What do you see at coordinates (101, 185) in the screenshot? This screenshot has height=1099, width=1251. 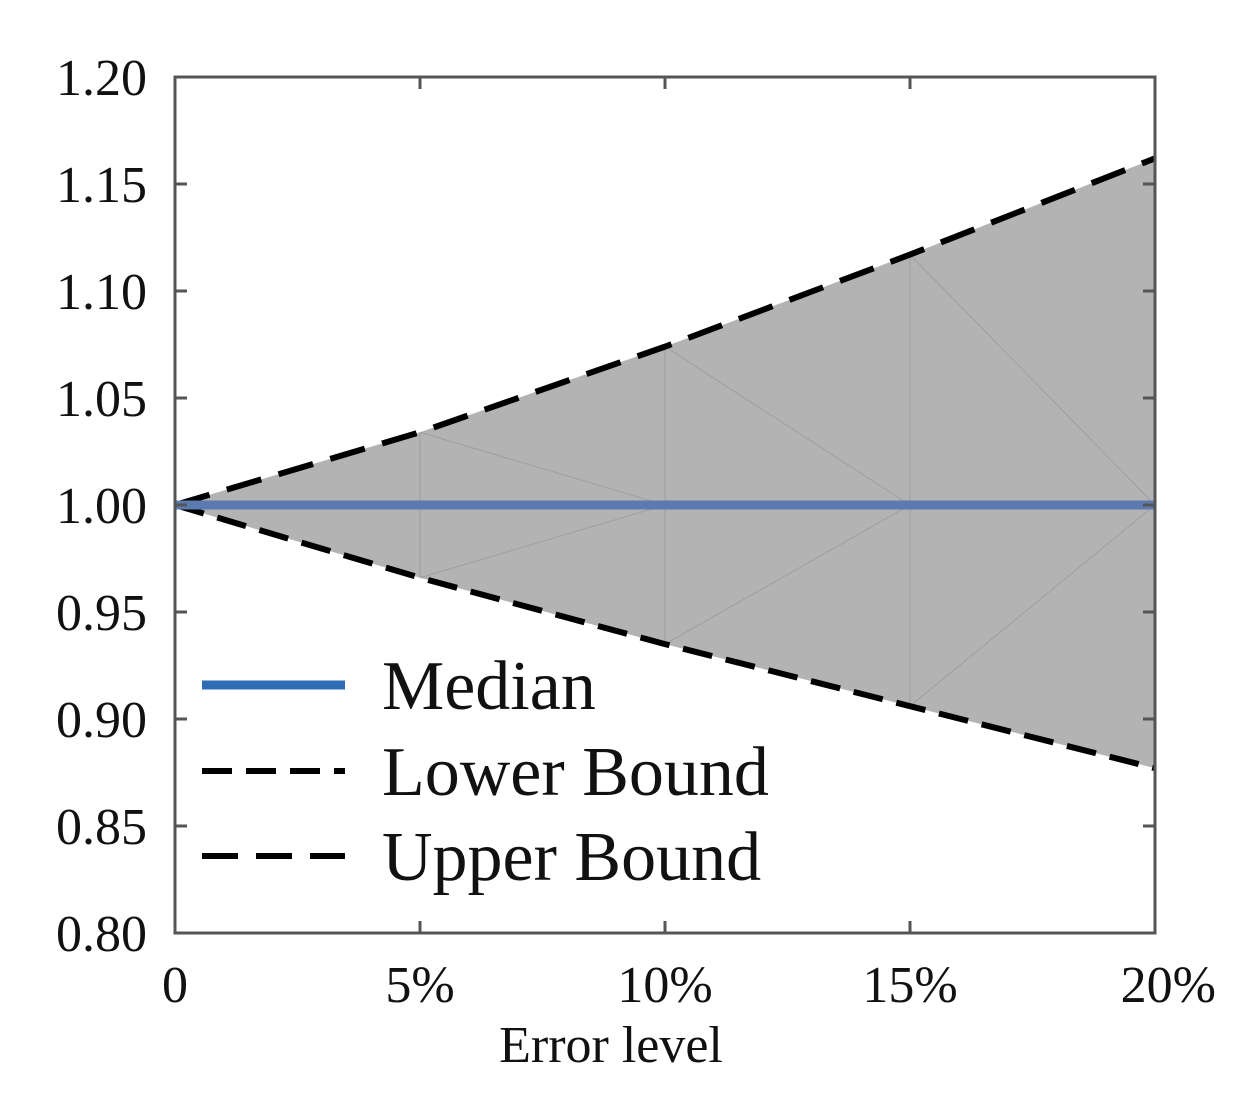 I see `y-tick-label: 1.15` at bounding box center [101, 185].